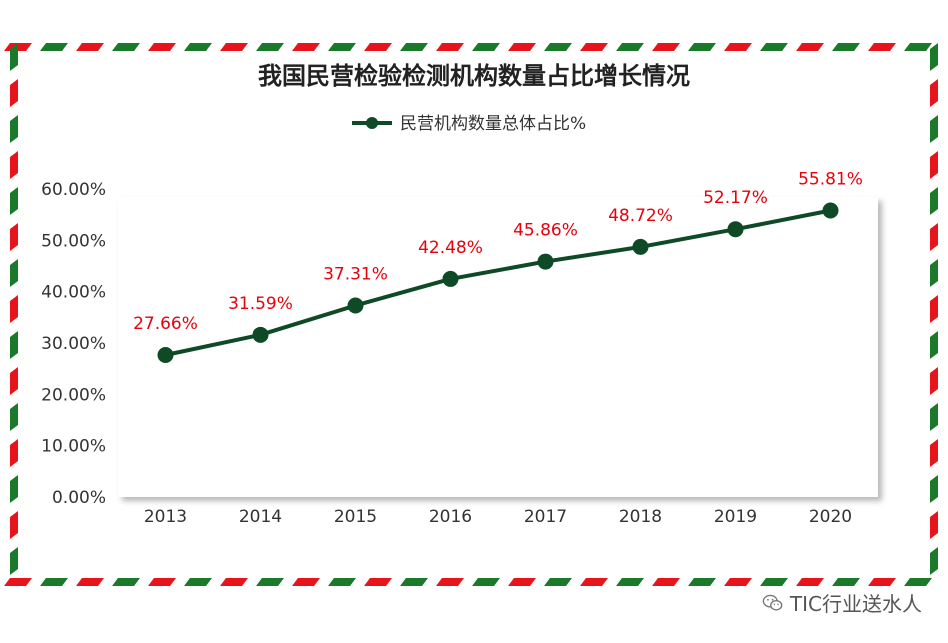  I want to click on legend-label: 民营机构数量总体占比%, so click(493, 124).